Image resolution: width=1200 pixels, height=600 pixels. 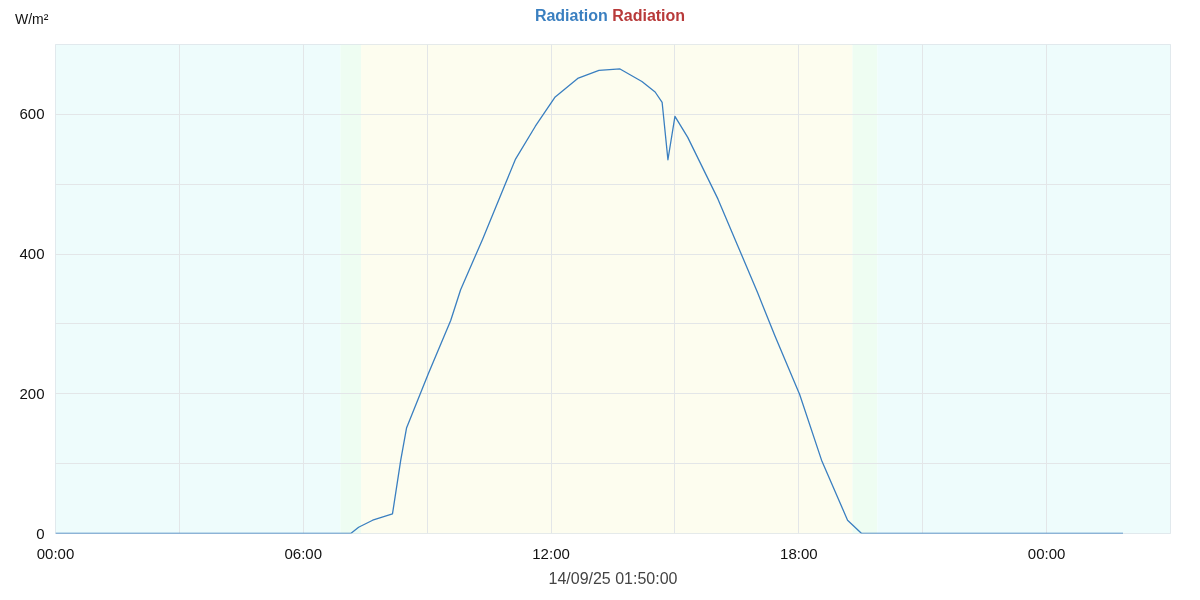 What do you see at coordinates (40, 533) in the screenshot?
I see `y-tick-label: 0` at bounding box center [40, 533].